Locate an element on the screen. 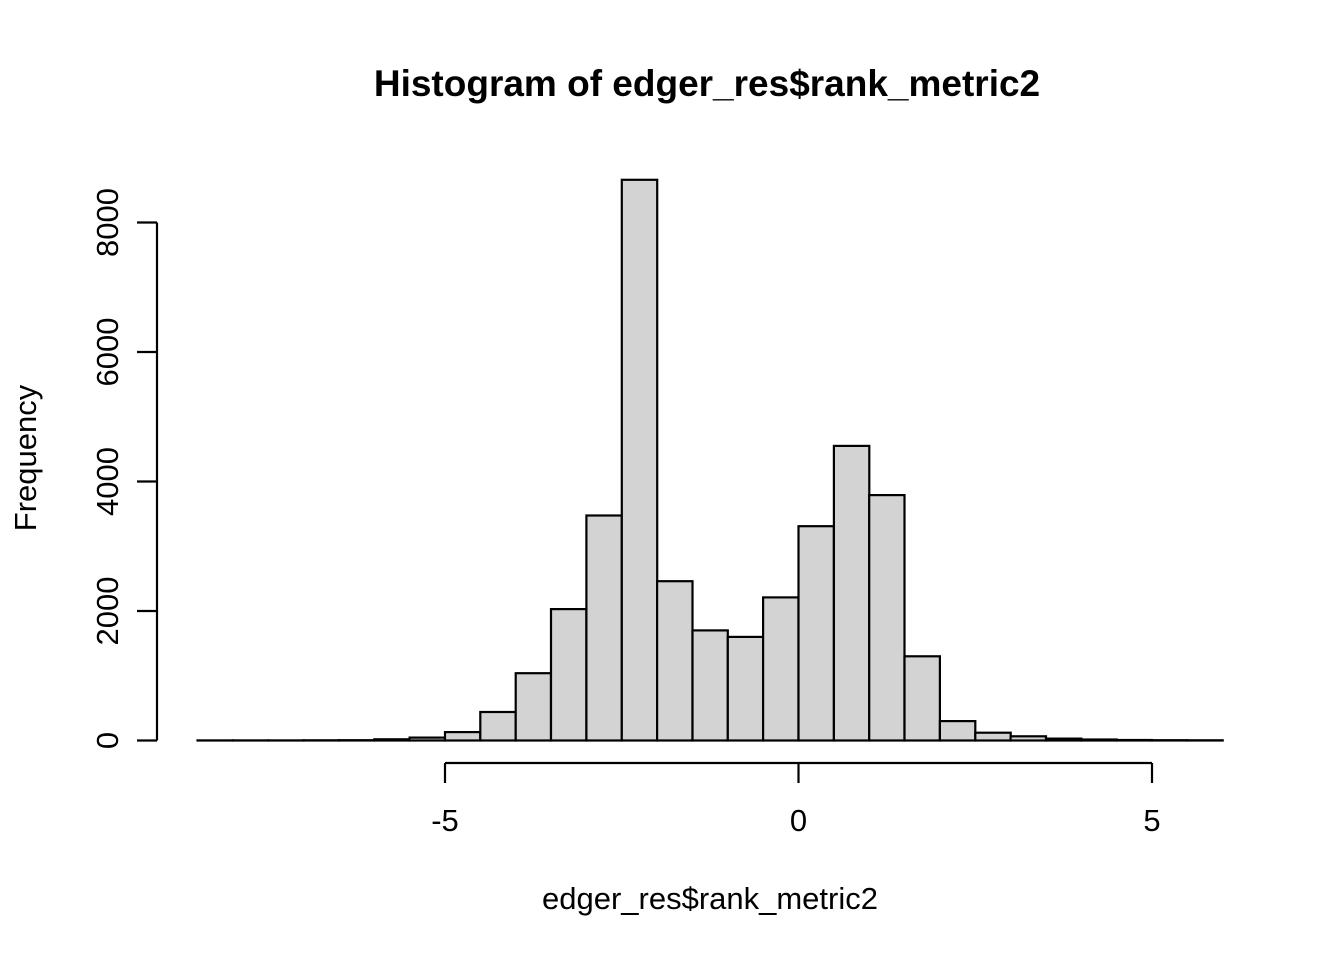 The image size is (1344, 960). x-tick-label: -5 is located at coordinates (445, 820).